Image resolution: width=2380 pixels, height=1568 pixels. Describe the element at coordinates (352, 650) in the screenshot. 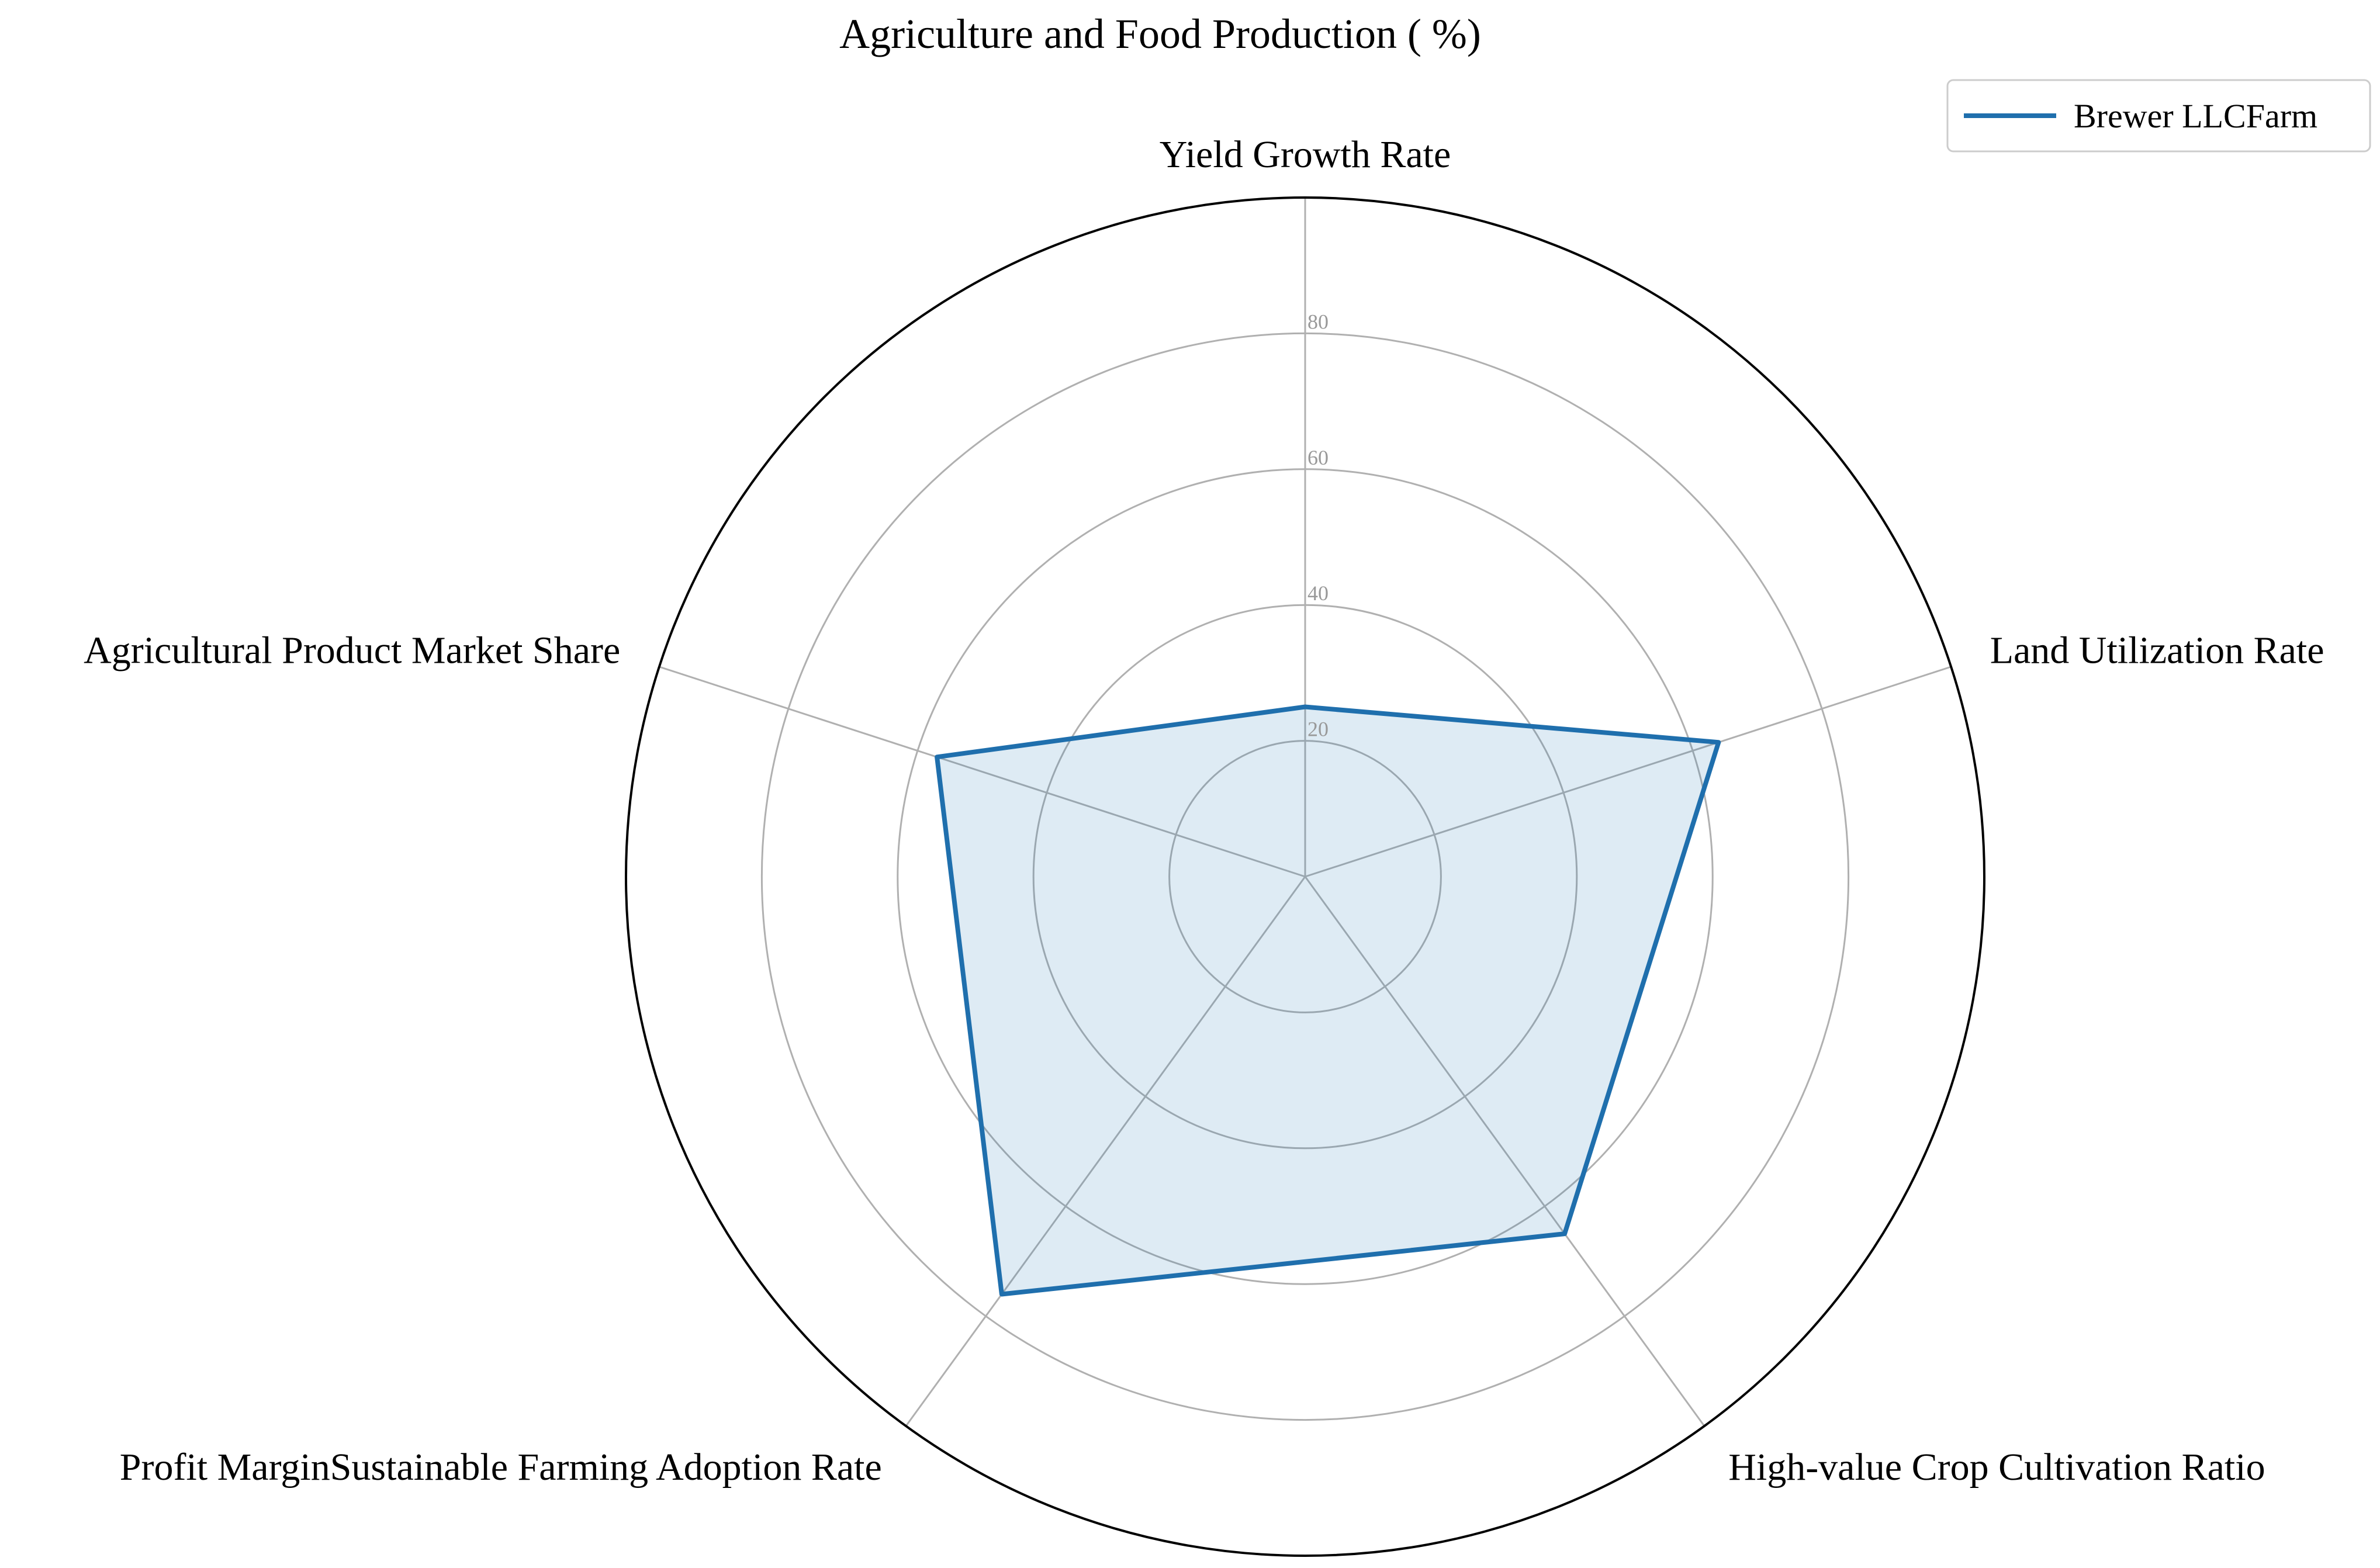

I see `axis-label: Agricultural Product Market Share` at that location.